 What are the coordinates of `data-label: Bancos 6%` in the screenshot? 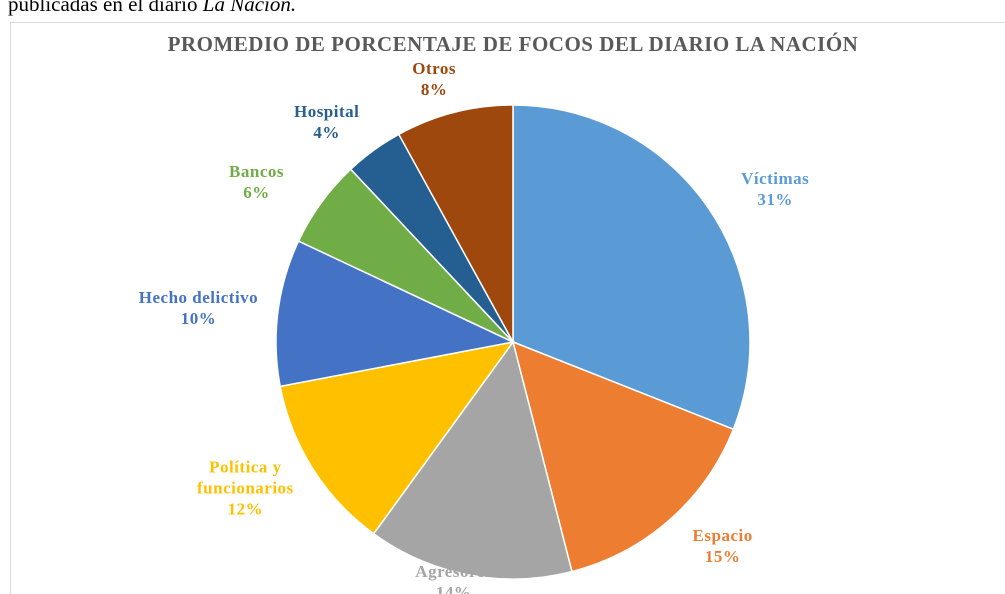 It's located at (257, 182).